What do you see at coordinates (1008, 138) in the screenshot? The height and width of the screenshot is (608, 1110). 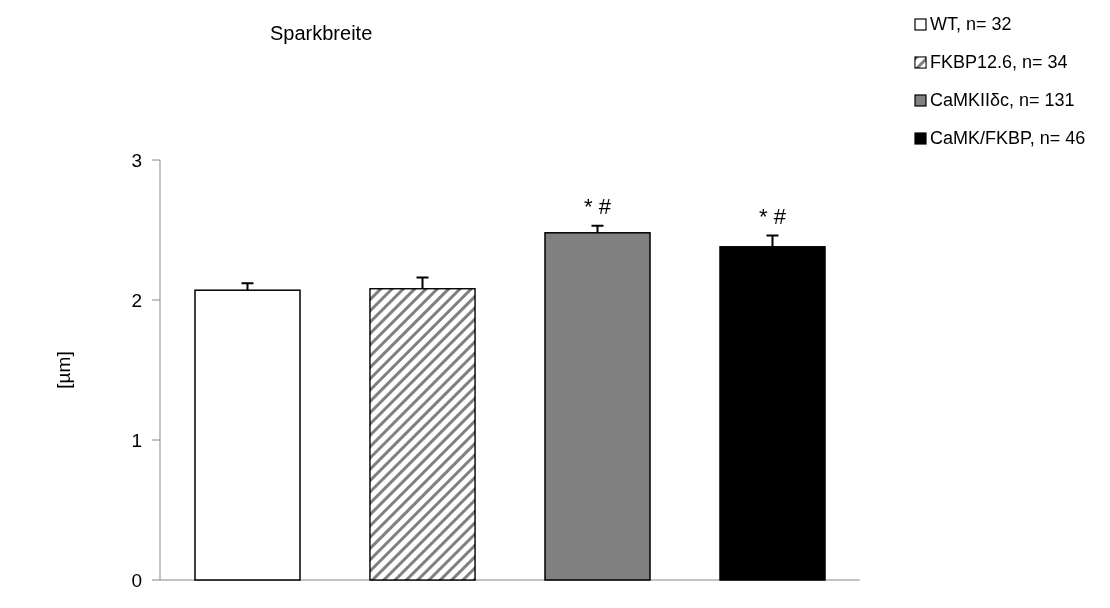 I see `legend-label: CaMK/FKBP, n= 46` at bounding box center [1008, 138].